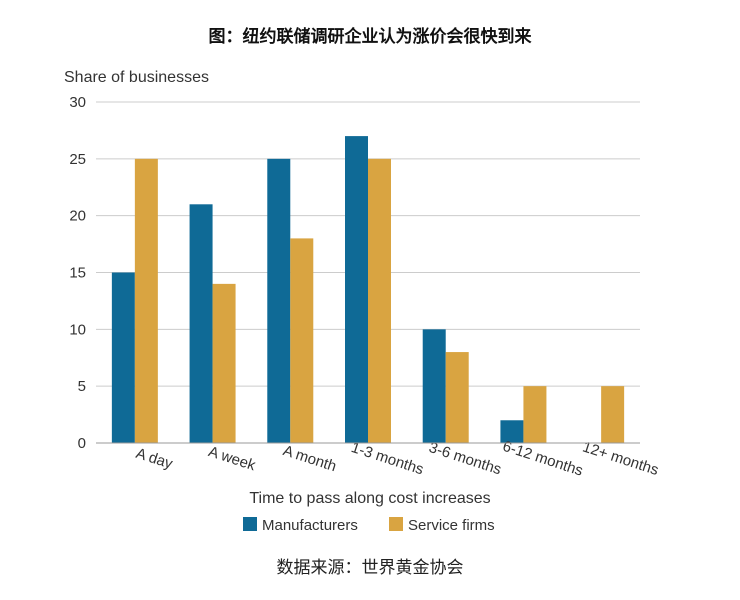 This screenshot has height=600, width=740. I want to click on source-note: 数据来源：世界黄金协会, so click(370, 568).